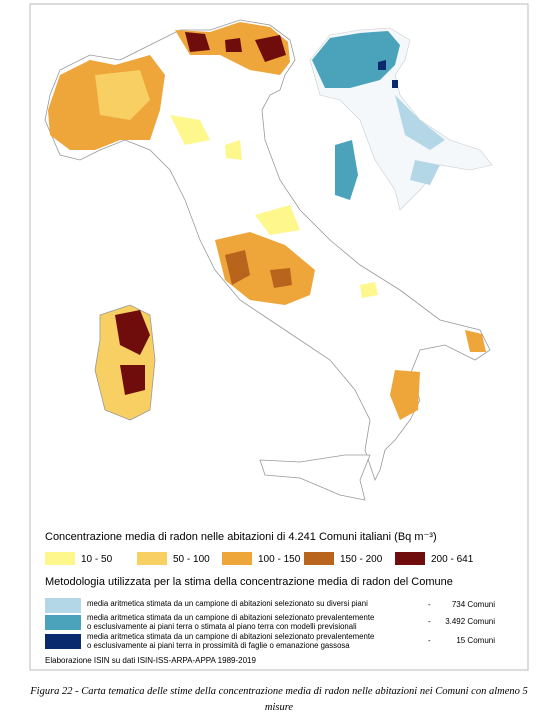 The width and height of the screenshot is (558, 719). Describe the element at coordinates (473, 604) in the screenshot. I see `method-count: 734 Comuni` at that location.